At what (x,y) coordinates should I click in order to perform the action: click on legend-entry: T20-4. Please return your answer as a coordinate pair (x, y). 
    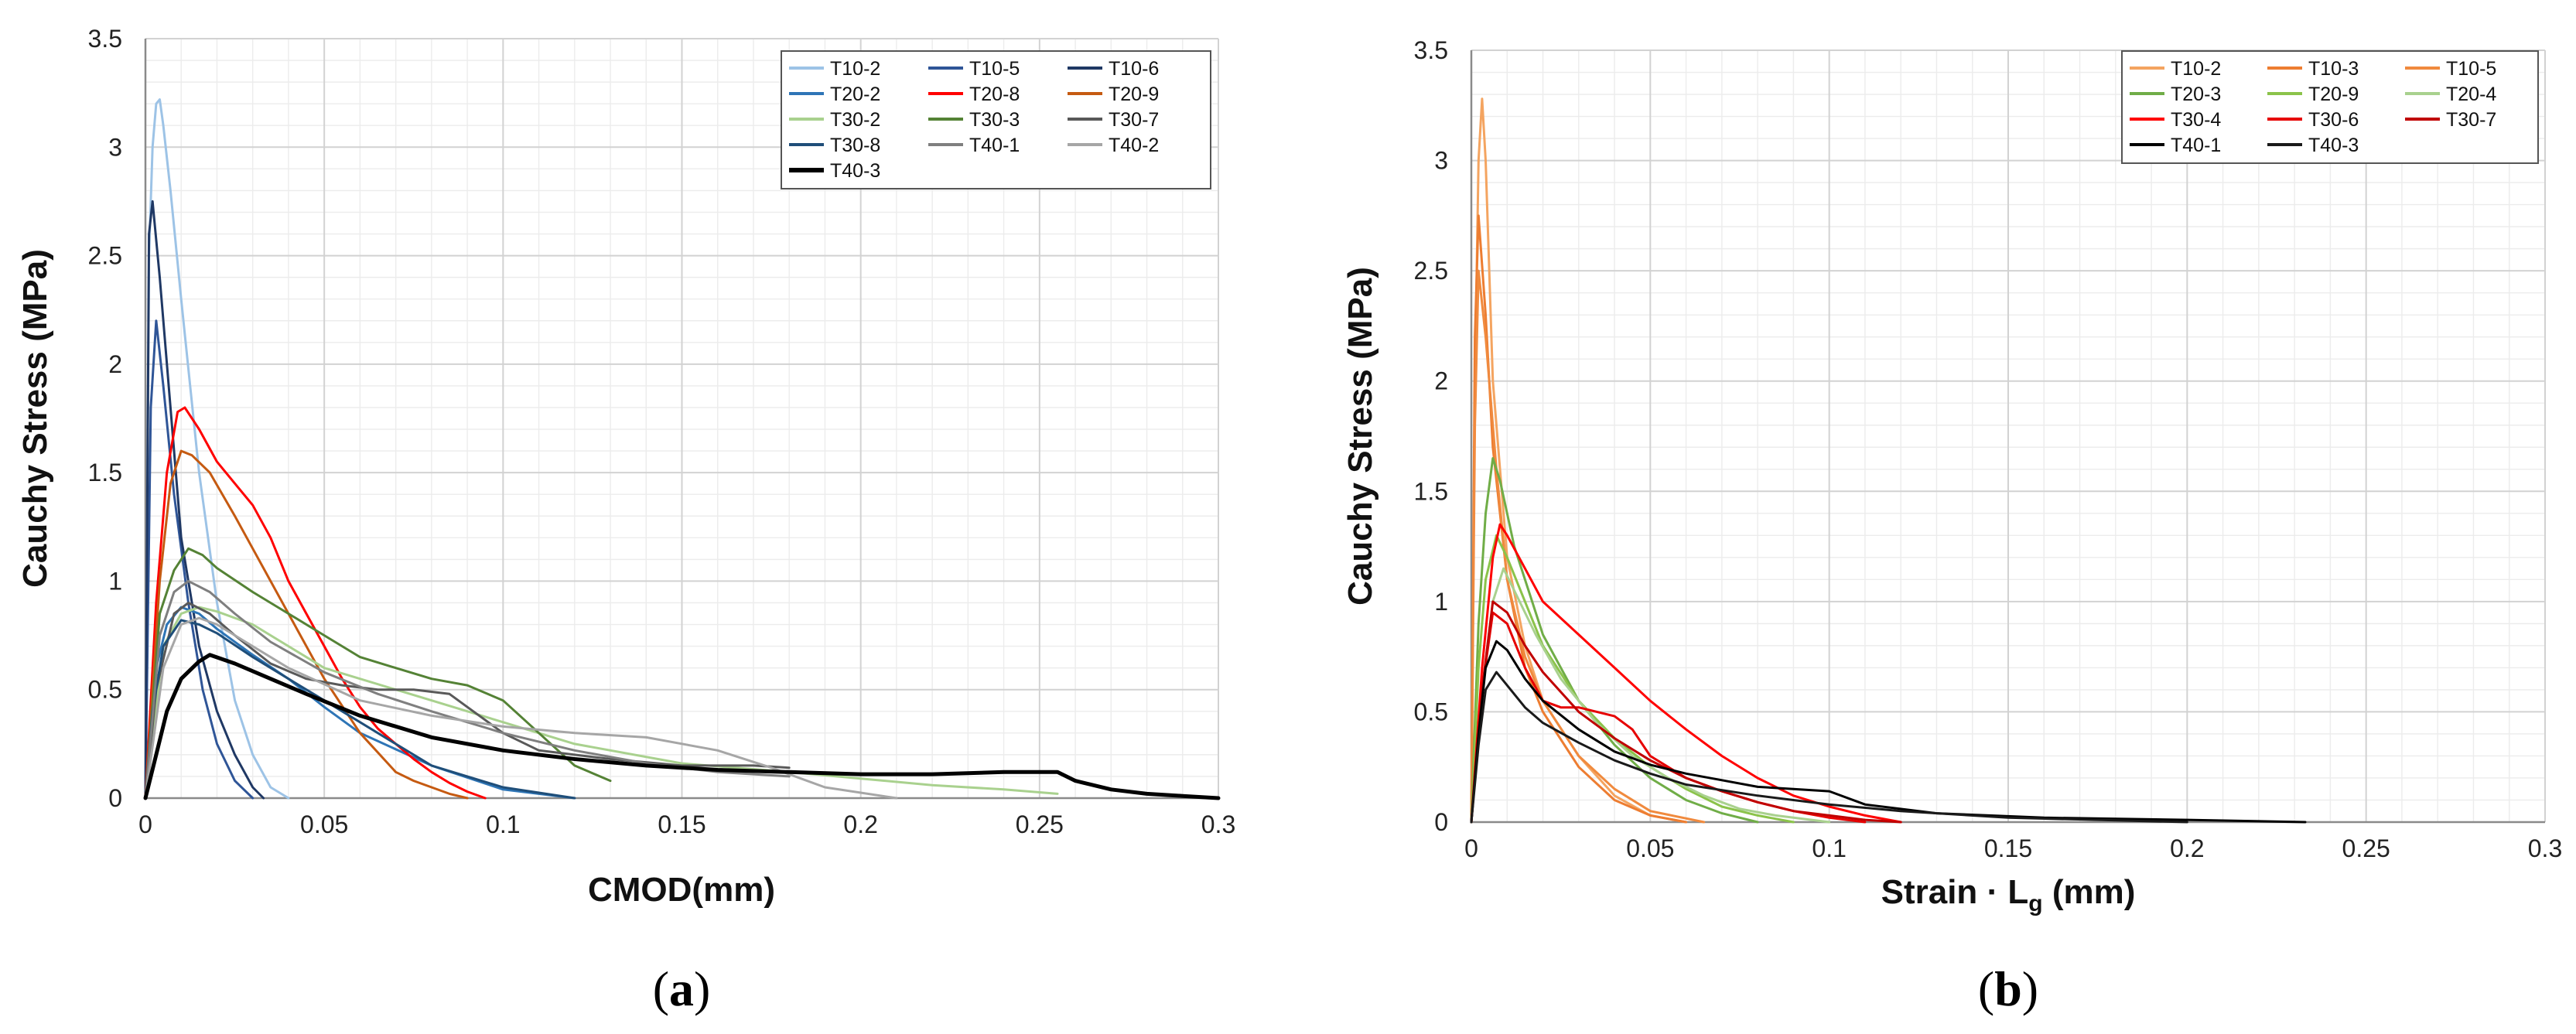
    Looking at the image, I should click on (2471, 94).